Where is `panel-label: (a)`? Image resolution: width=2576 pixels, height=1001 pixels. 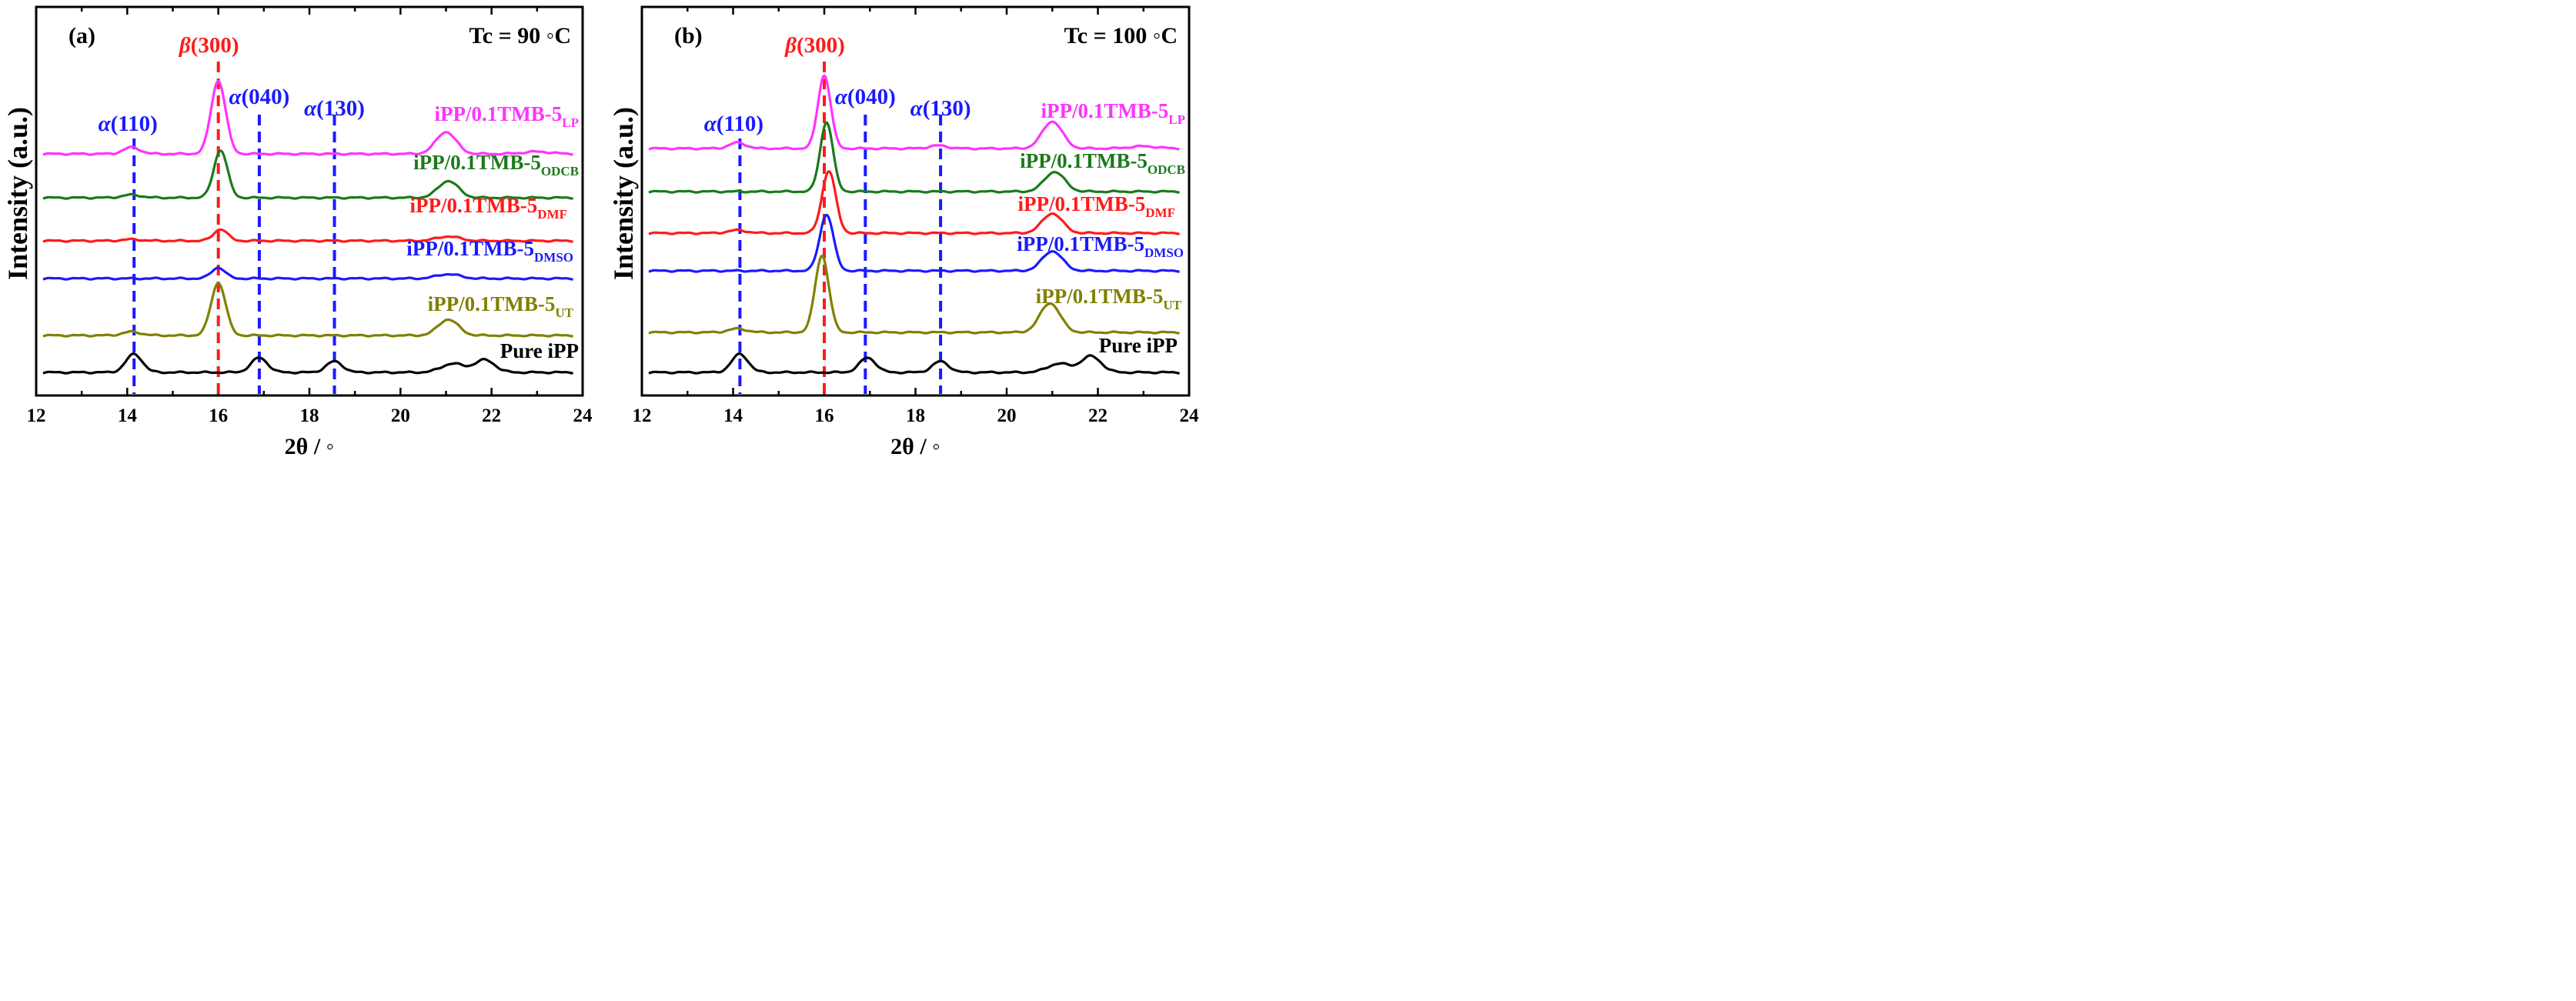
panel-label: (a) is located at coordinates (81, 35).